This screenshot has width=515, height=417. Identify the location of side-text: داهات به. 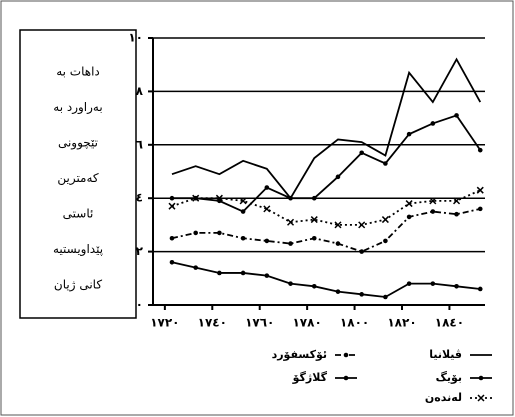
(78, 72).